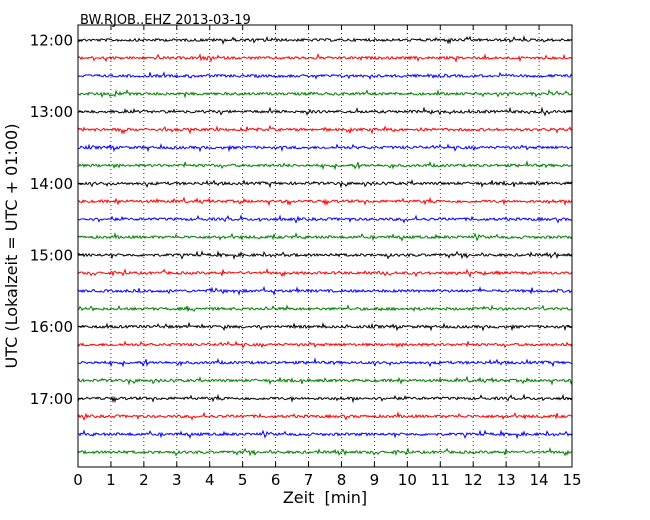 Image resolution: width=650 pixels, height=520 pixels. Describe the element at coordinates (210, 480) in the screenshot. I see `x-tick-label: 4` at that location.